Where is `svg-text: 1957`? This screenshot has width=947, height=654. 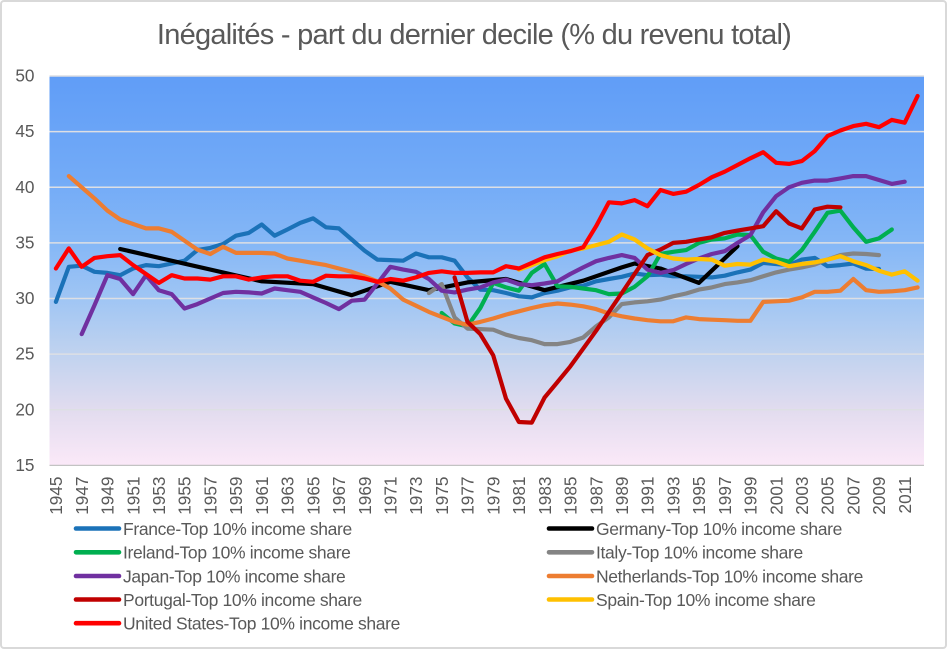
svg-text: 1957 is located at coordinates (211, 496).